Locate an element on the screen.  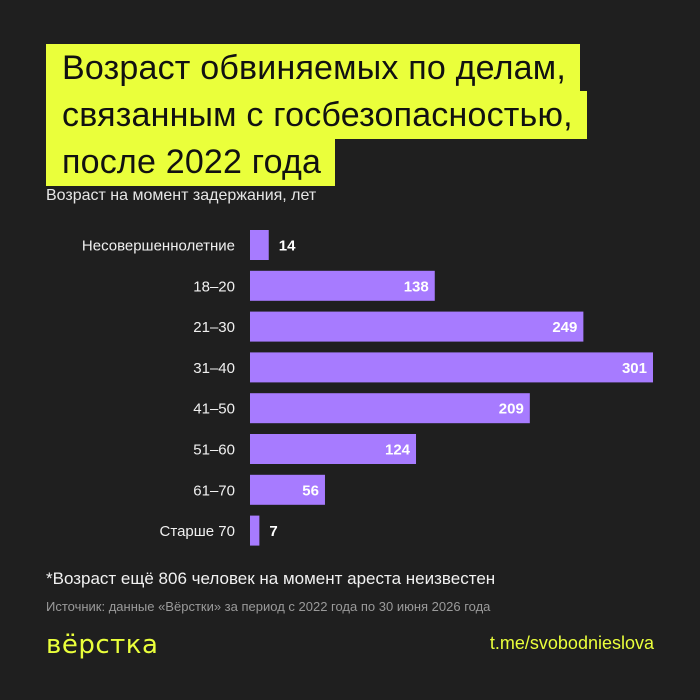
category-label: Старше 70 is located at coordinates (197, 531).